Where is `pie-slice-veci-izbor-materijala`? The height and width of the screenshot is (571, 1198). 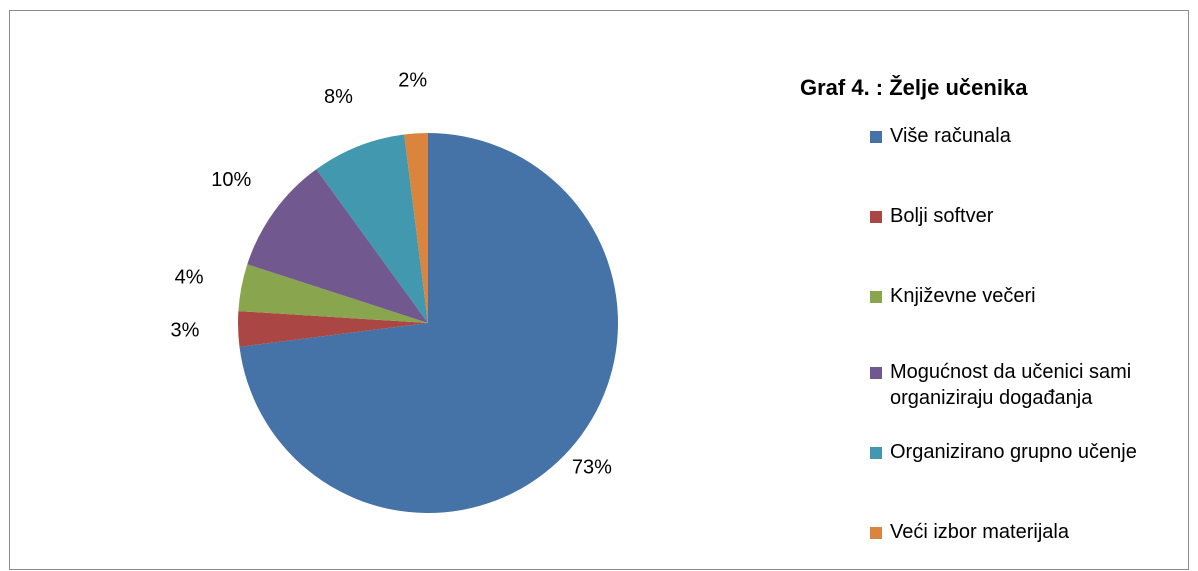
pie-slice-veci-izbor-materijala is located at coordinates (416, 228).